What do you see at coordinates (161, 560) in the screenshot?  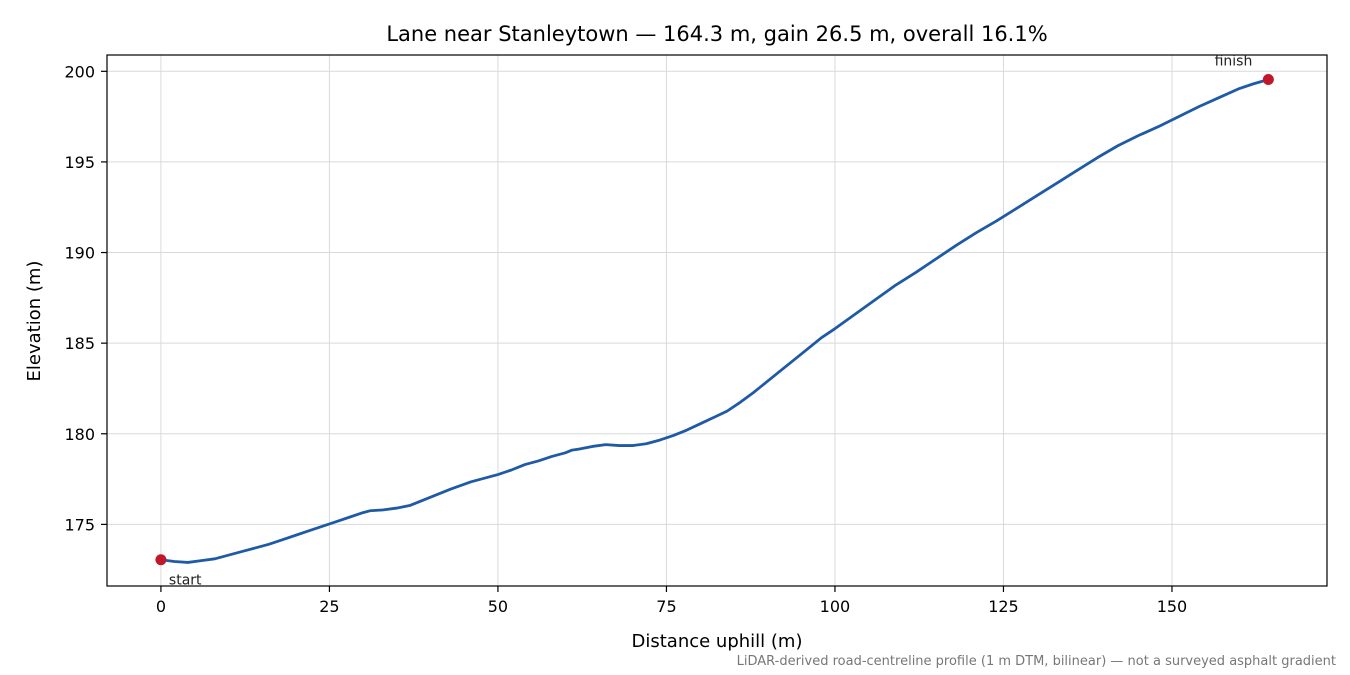 I see `start-marker` at bounding box center [161, 560].